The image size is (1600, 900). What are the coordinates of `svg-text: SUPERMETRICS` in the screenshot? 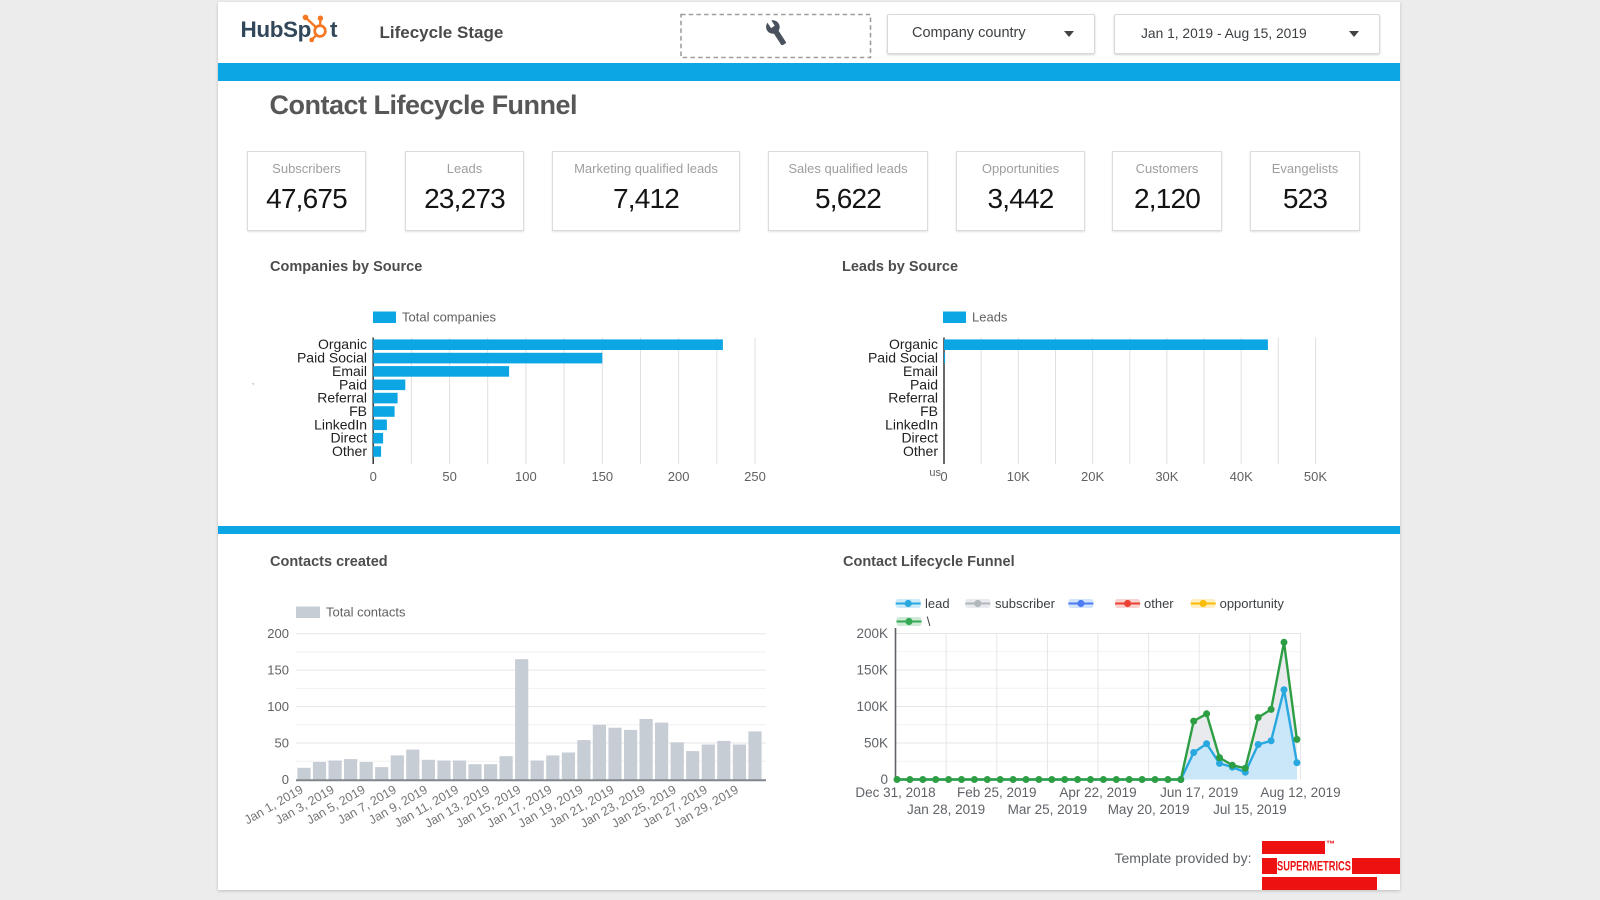 It's located at (1314, 866).